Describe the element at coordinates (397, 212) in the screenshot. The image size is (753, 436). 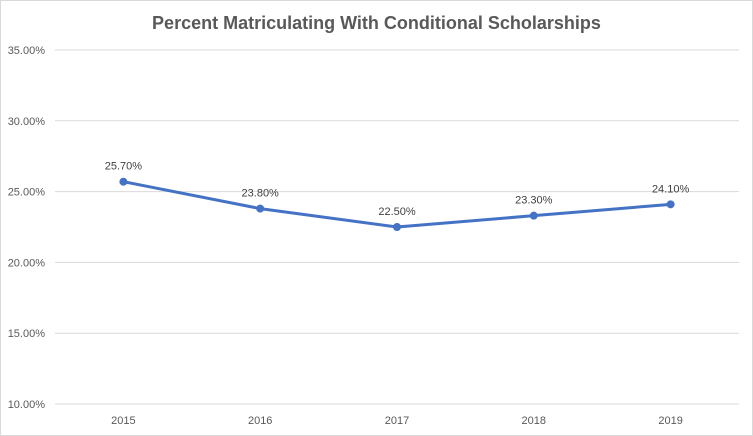
I see `data-label: 22.50%` at that location.